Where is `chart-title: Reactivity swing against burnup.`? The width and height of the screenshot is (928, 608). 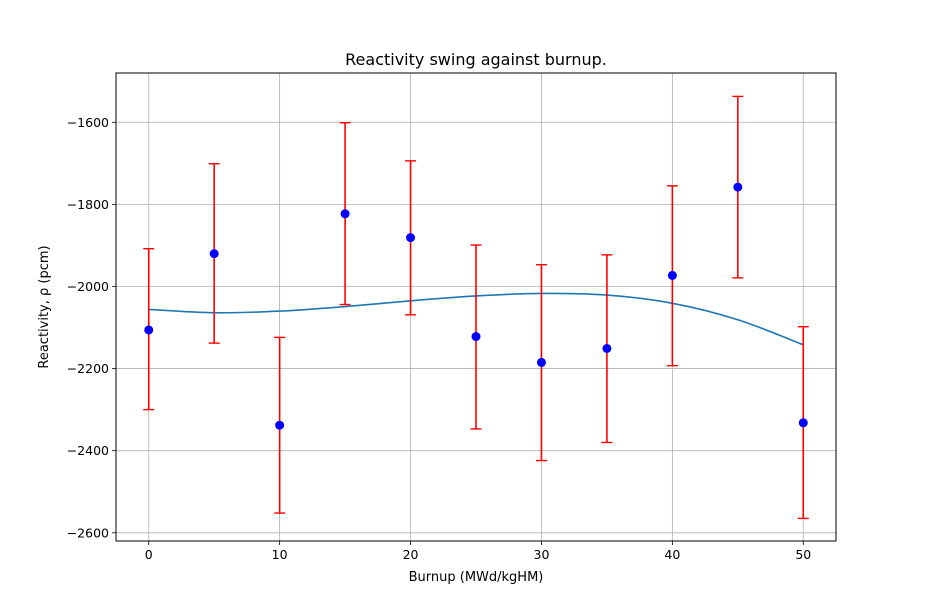
chart-title: Reactivity swing against burnup. is located at coordinates (476, 59).